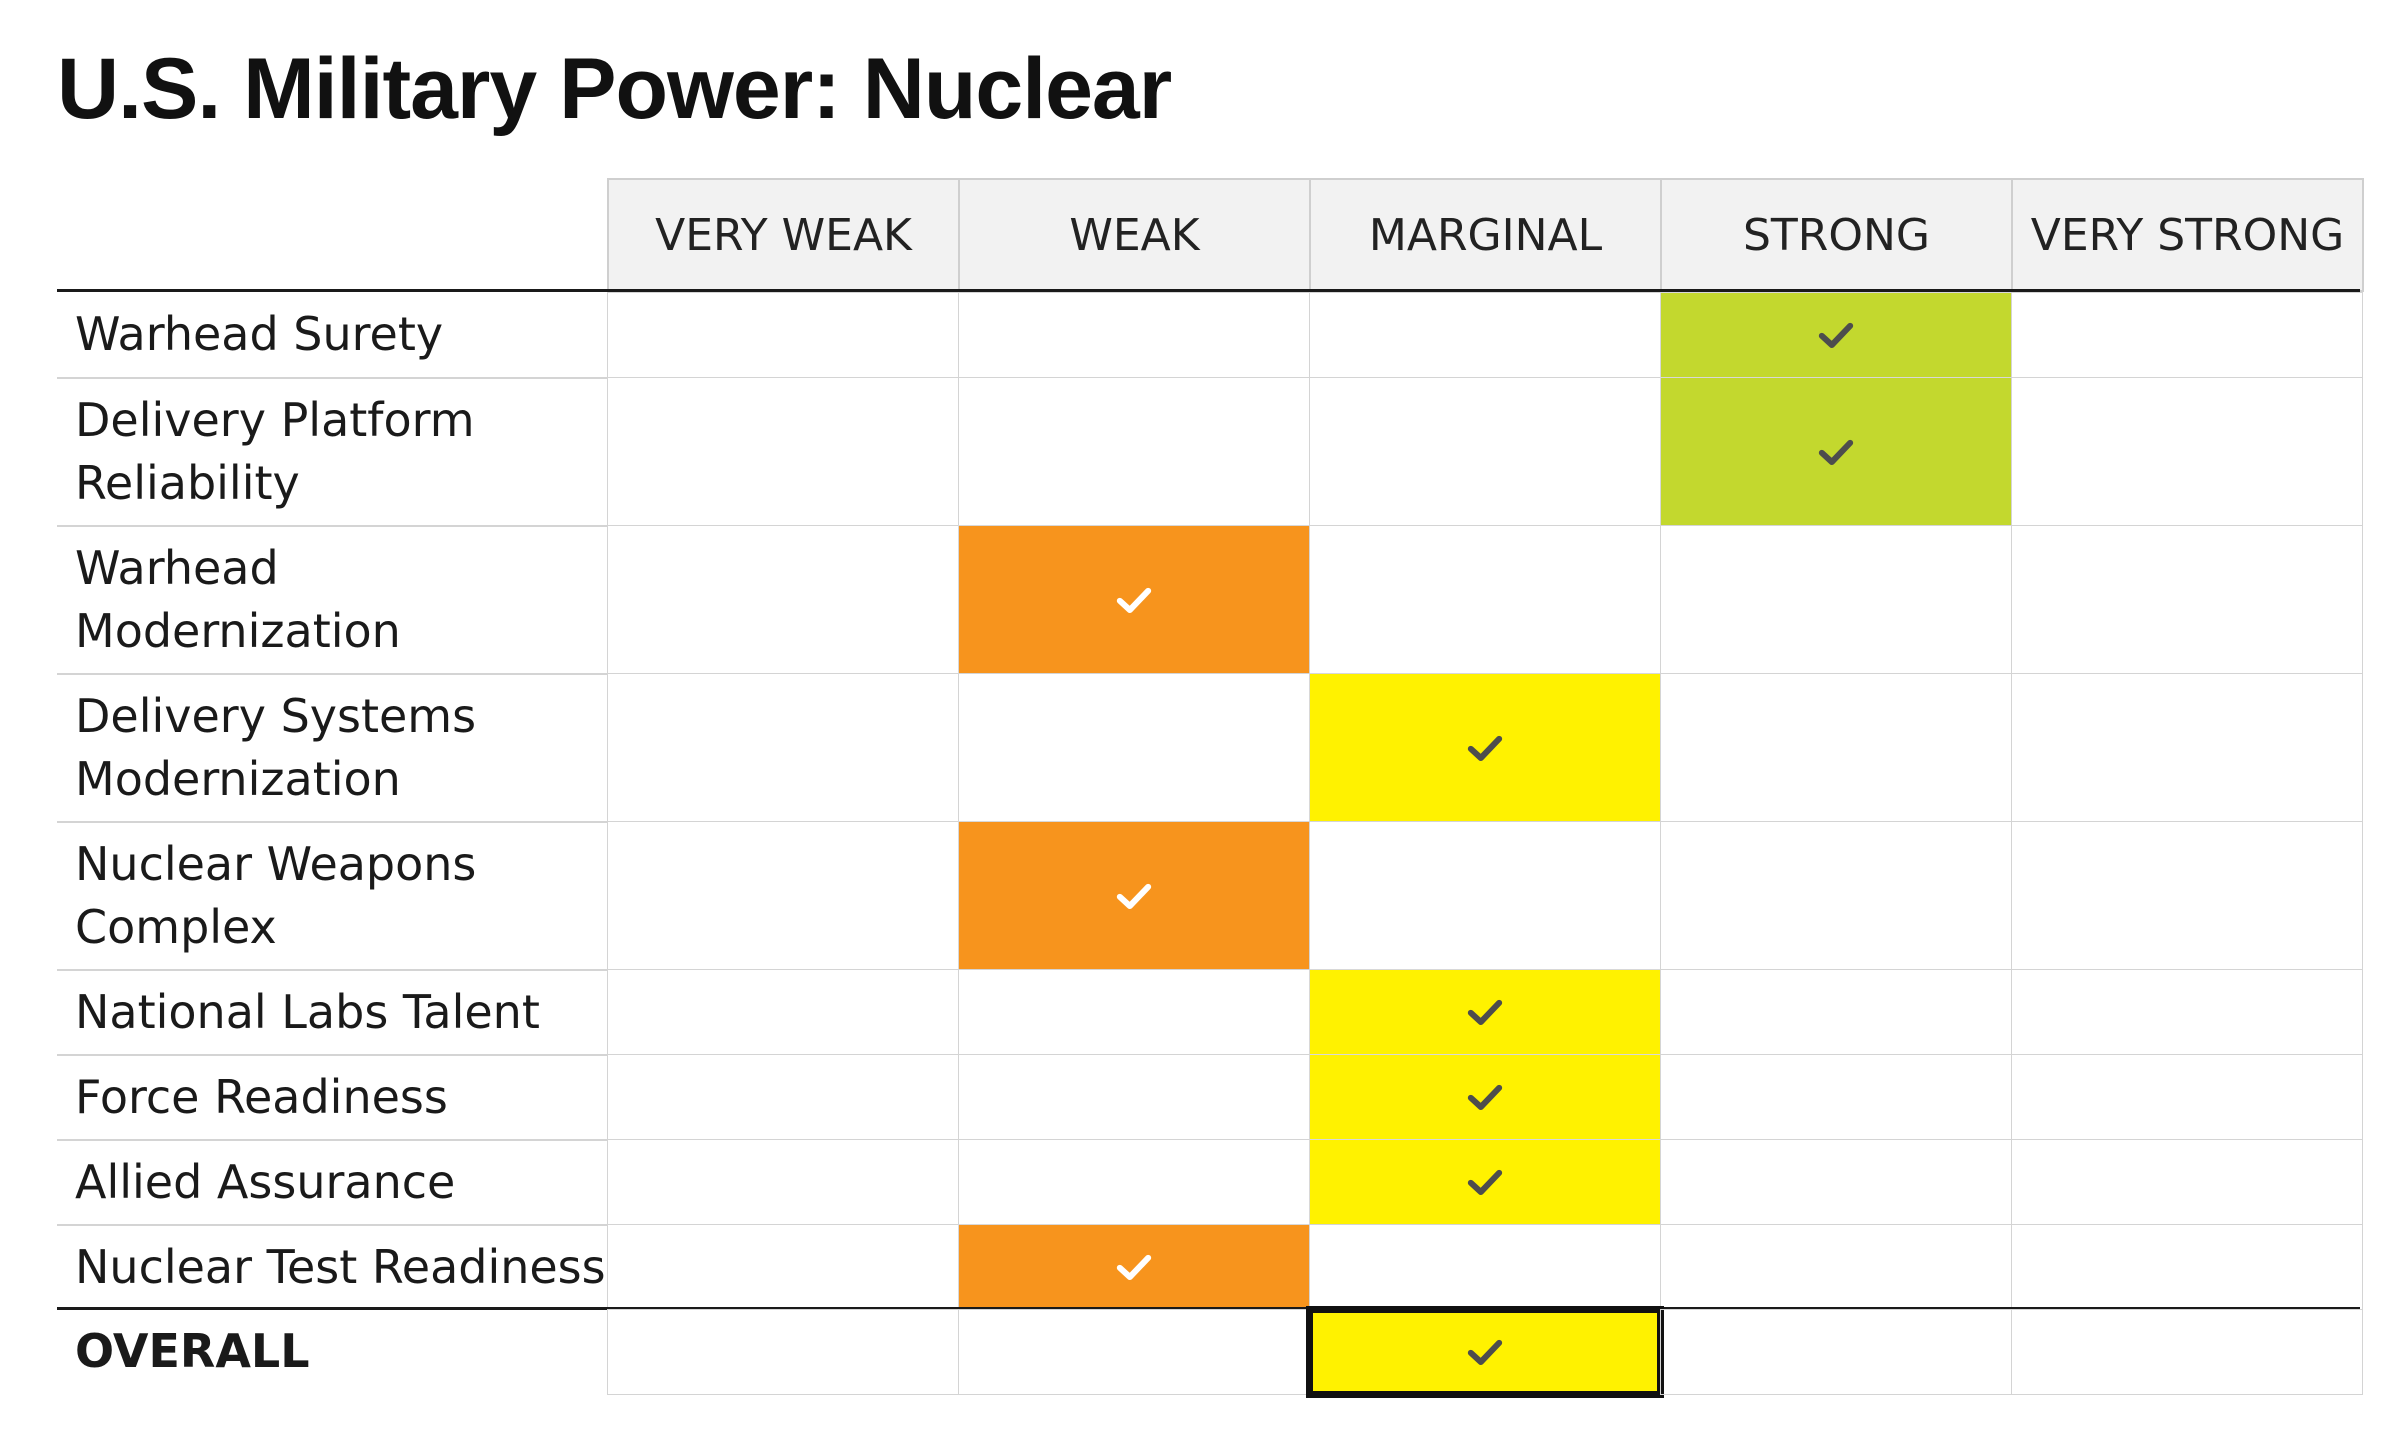  I want to click on delivery-platform-reliability-cell-weak, so click(1134, 451).